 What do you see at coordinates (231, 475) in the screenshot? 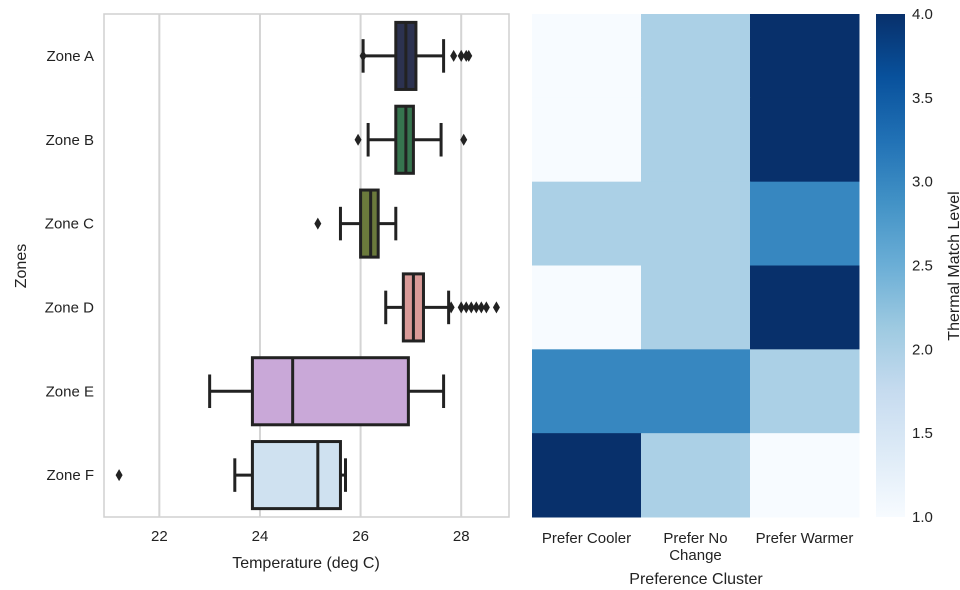
I see `box-zone-f` at bounding box center [231, 475].